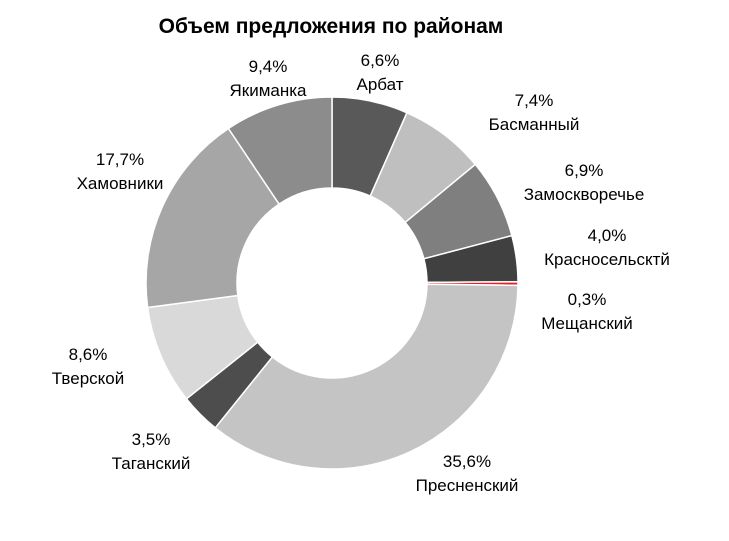 The height and width of the screenshot is (541, 729). Describe the element at coordinates (120, 183) in the screenshot. I see `slice-name-label: Хамовники` at that location.